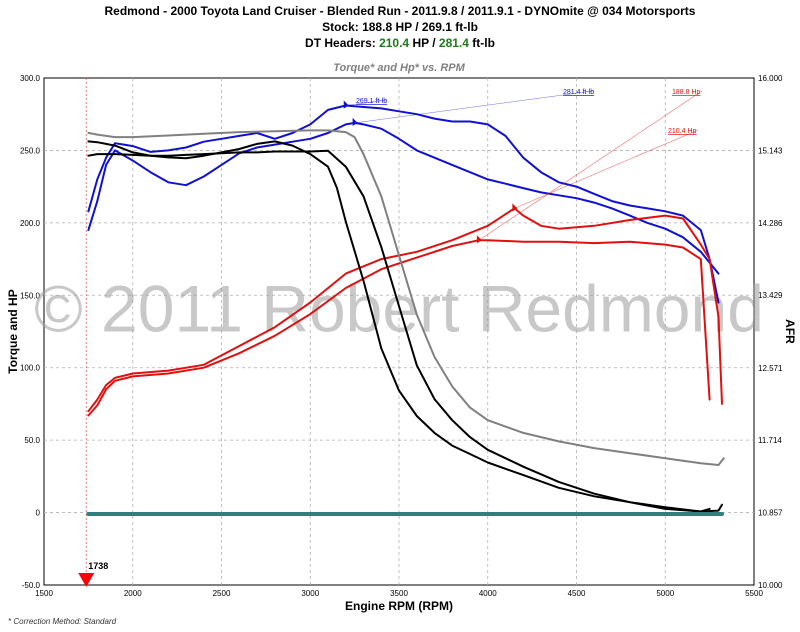 The image size is (800, 632). Describe the element at coordinates (30, 78) in the screenshot. I see `y-tick-label: 300.0` at that location.